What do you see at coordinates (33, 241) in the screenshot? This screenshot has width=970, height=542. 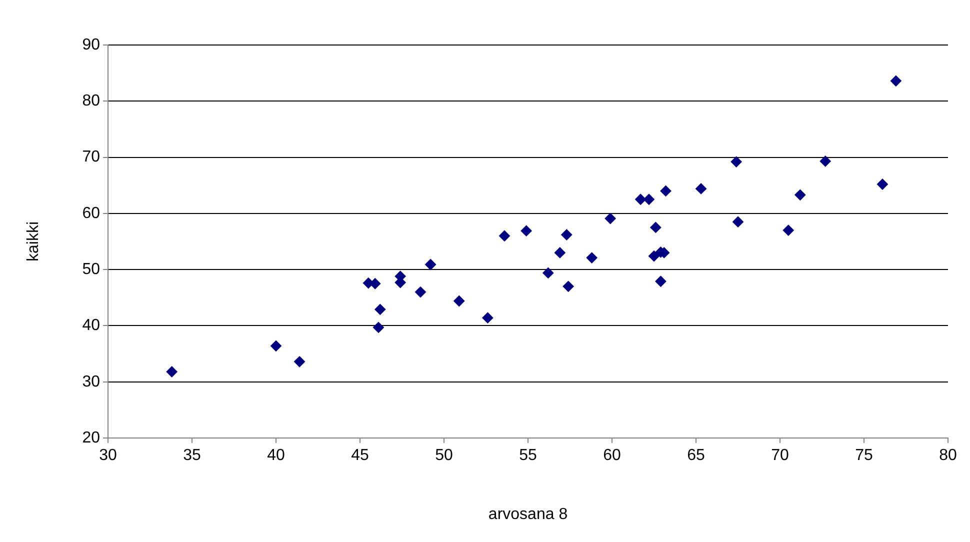 I see `y-axis-title: kaikki` at bounding box center [33, 241].